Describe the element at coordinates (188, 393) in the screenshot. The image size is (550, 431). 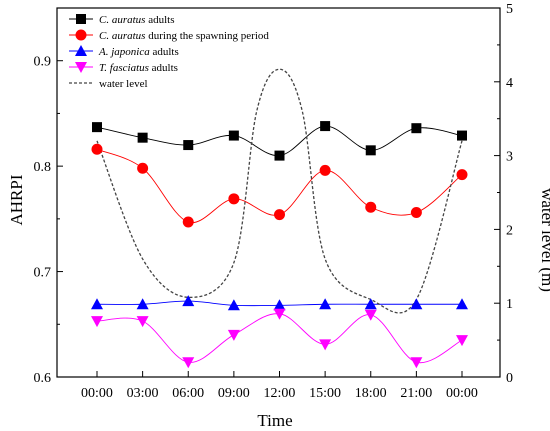
I see `x-tick-label: 06:00` at that location.